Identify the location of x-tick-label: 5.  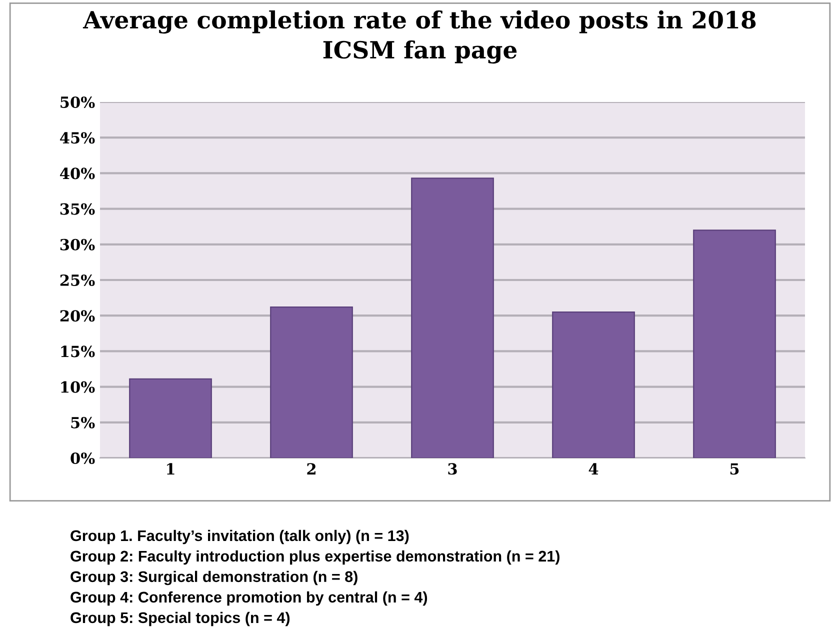
(734, 469).